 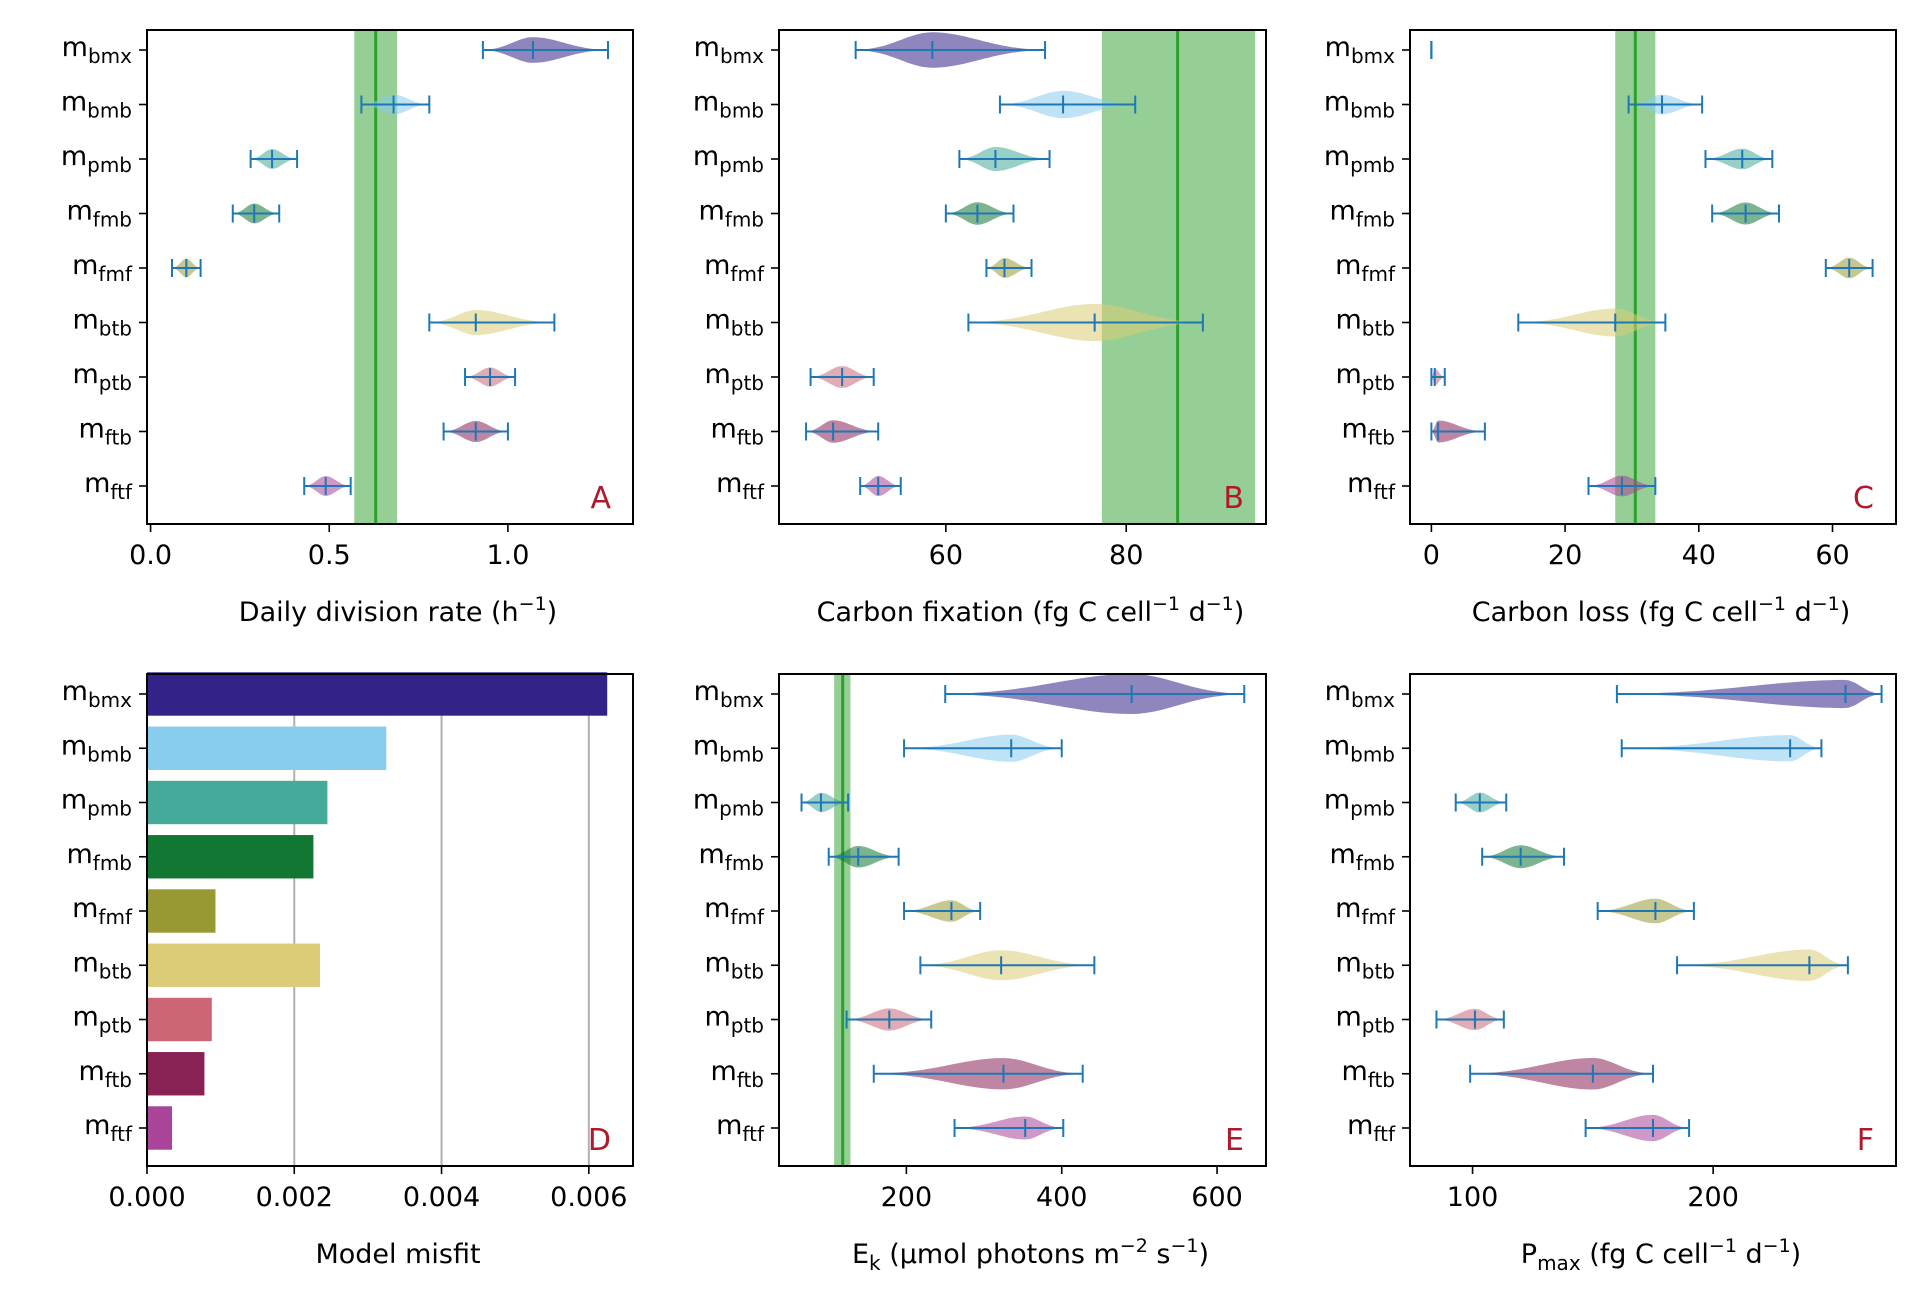 What do you see at coordinates (1559, 1263) in the screenshot?
I see `xlabel-f-subscript: max` at bounding box center [1559, 1263].